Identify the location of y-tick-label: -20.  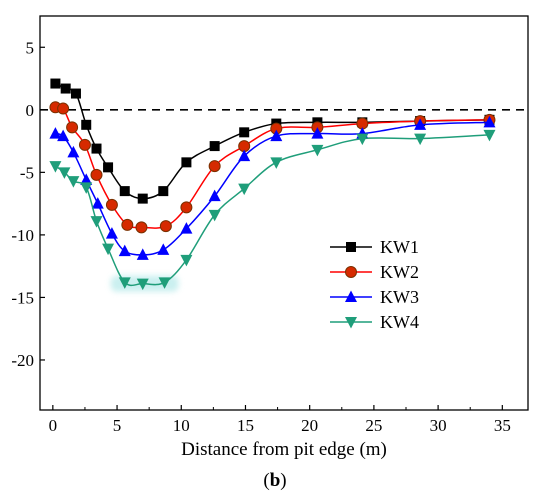
(22, 360).